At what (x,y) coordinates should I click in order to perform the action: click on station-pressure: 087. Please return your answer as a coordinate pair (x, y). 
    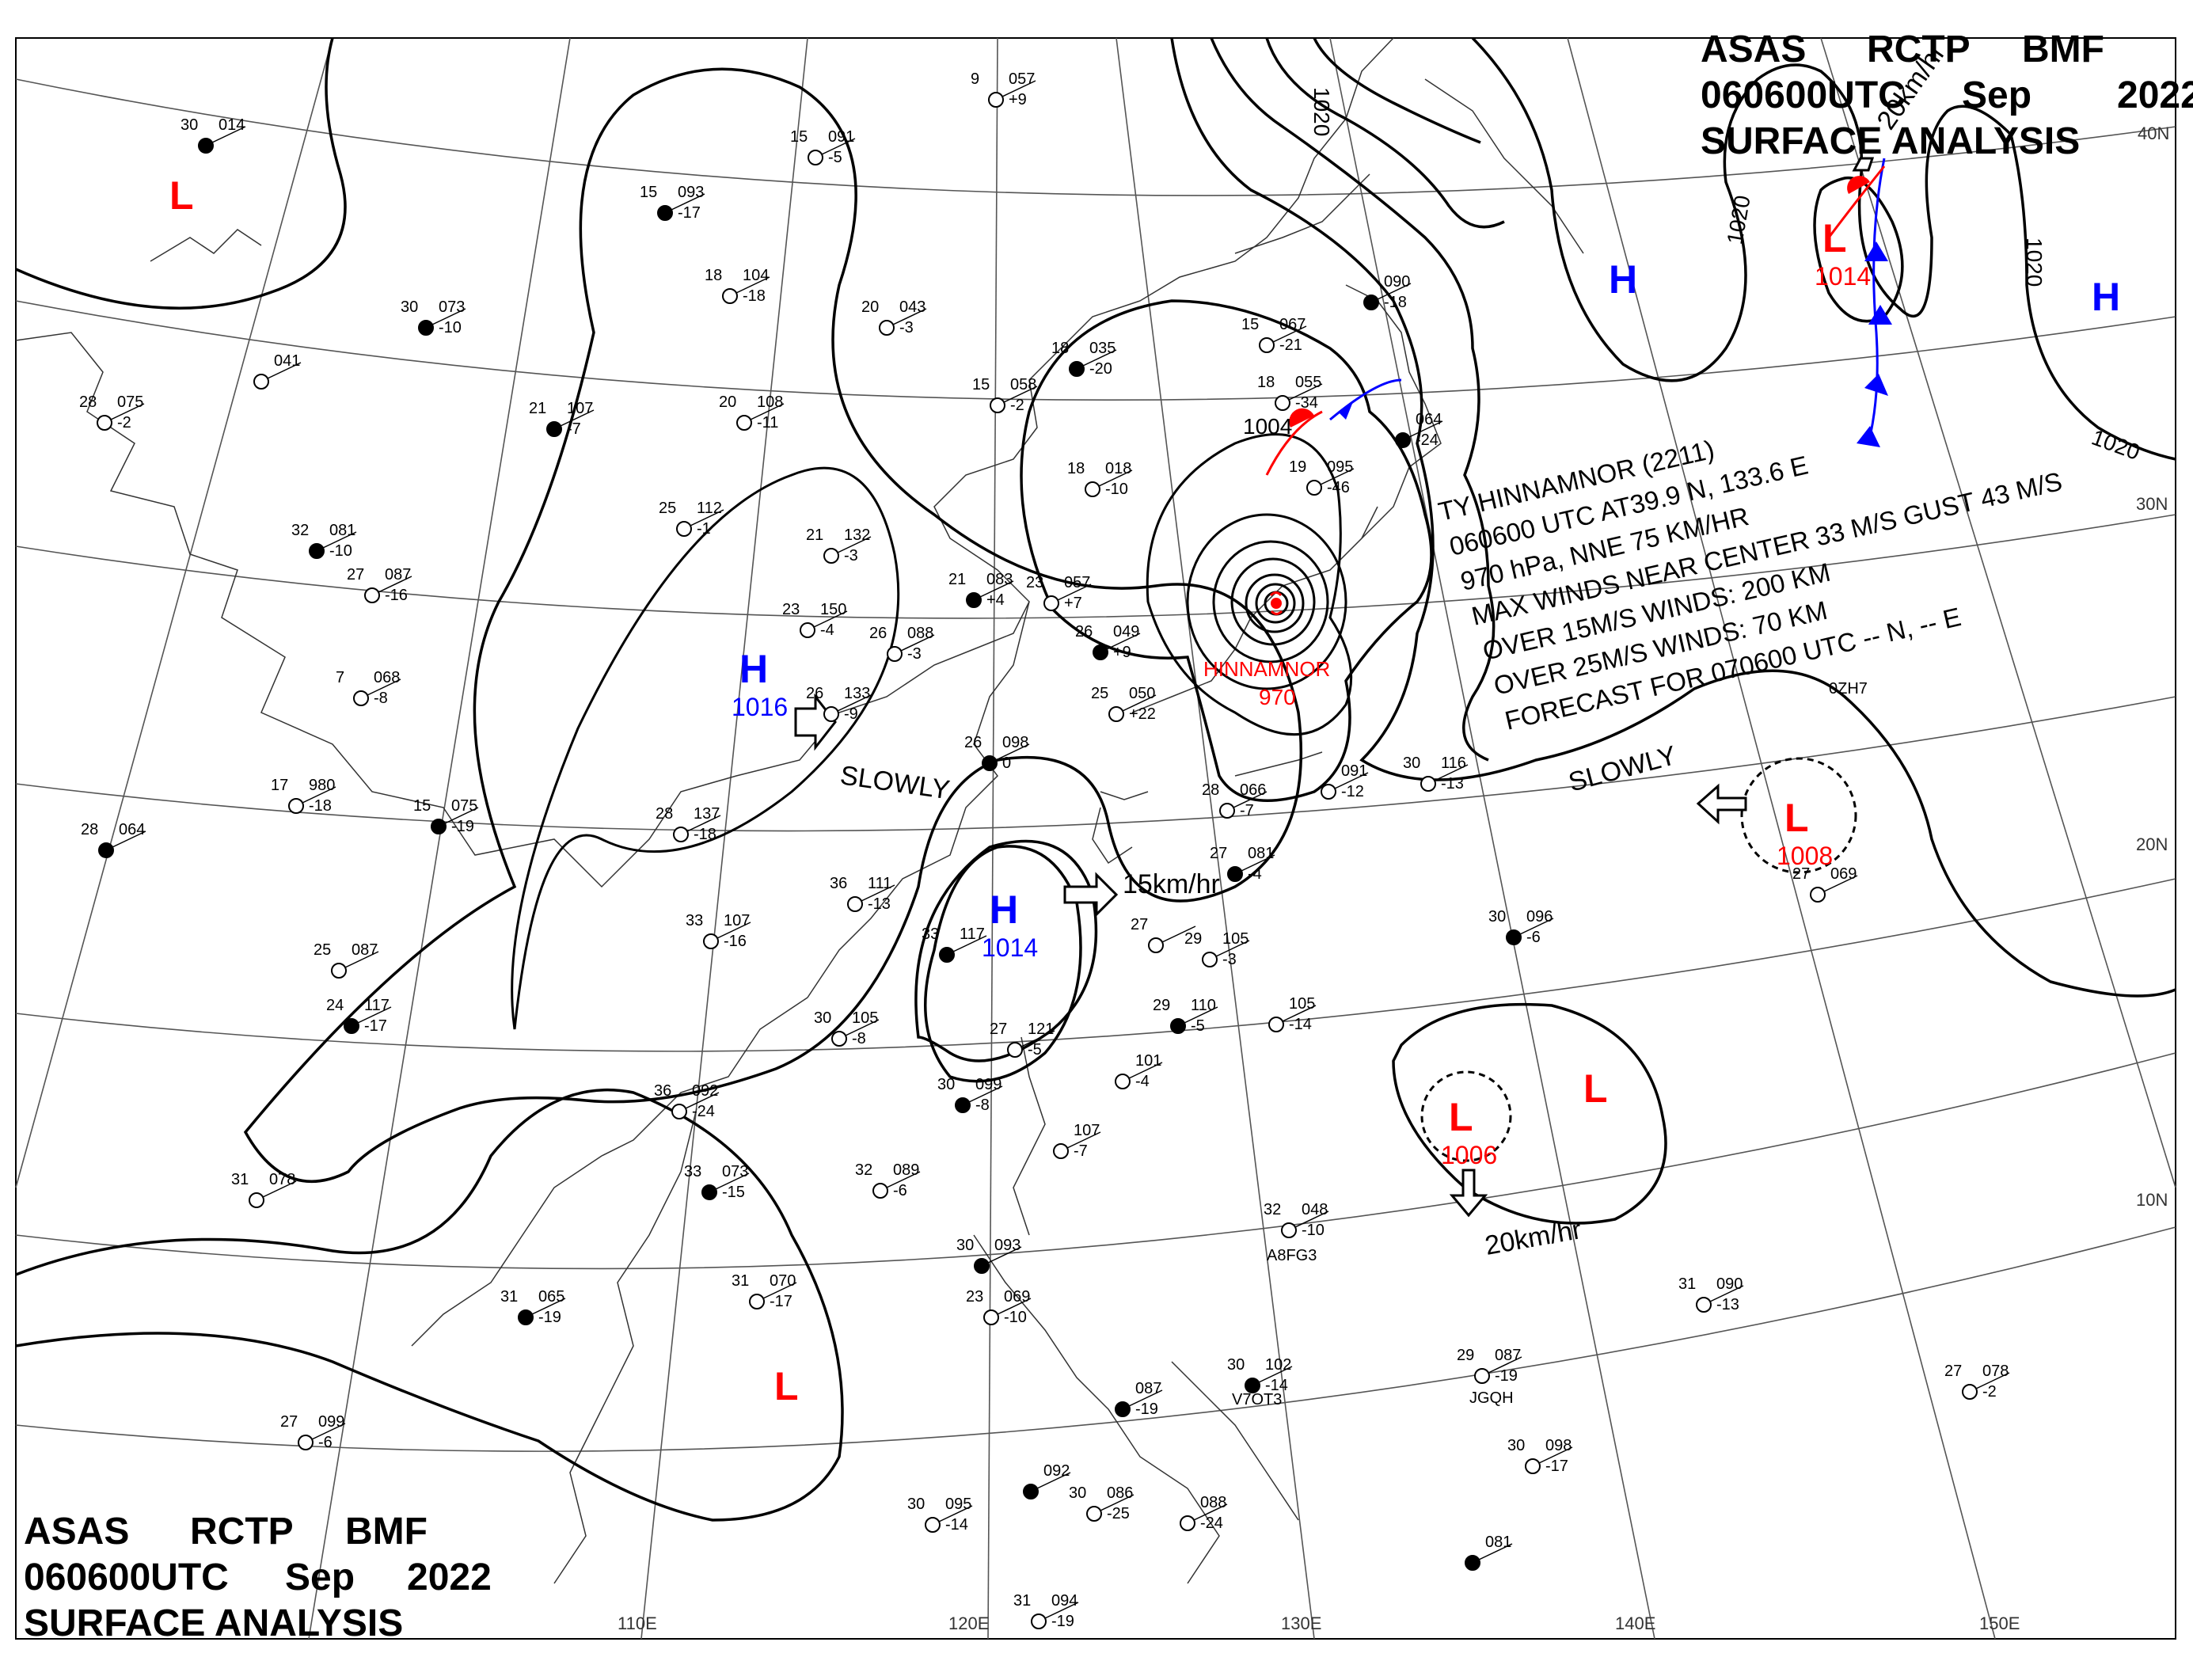
    Looking at the image, I should click on (1508, 1355).